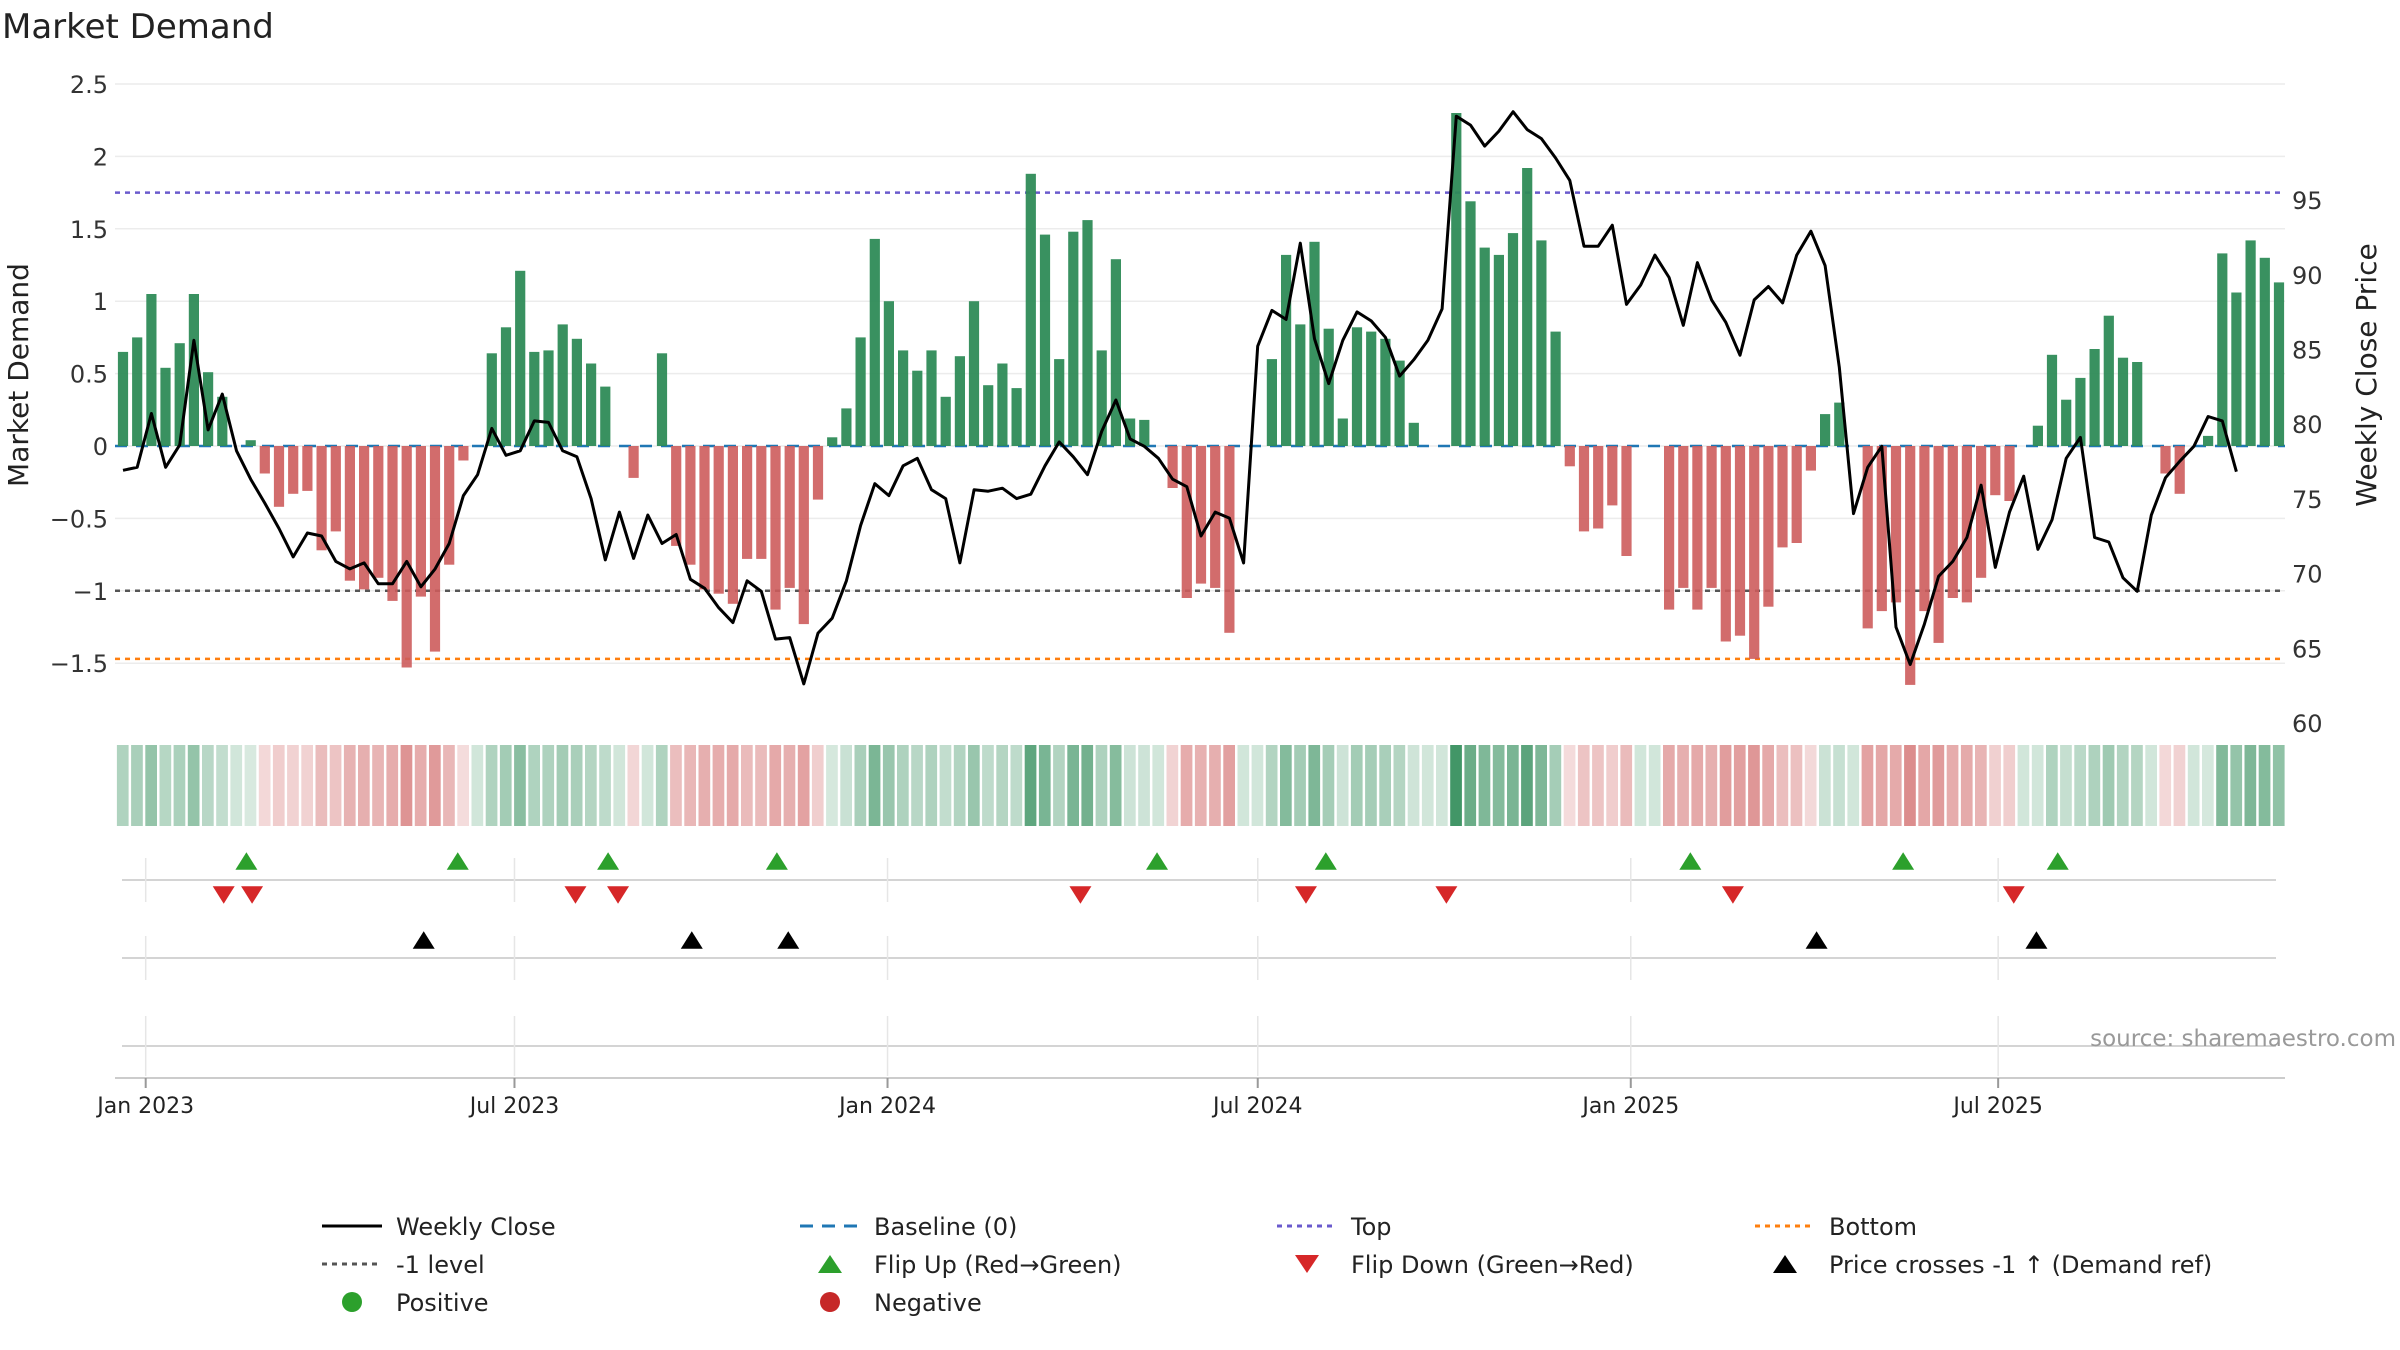 The width and height of the screenshot is (2400, 1350). What do you see at coordinates (1492, 1265) in the screenshot?
I see `legend-label: Flip Down (Green→Red)` at bounding box center [1492, 1265].